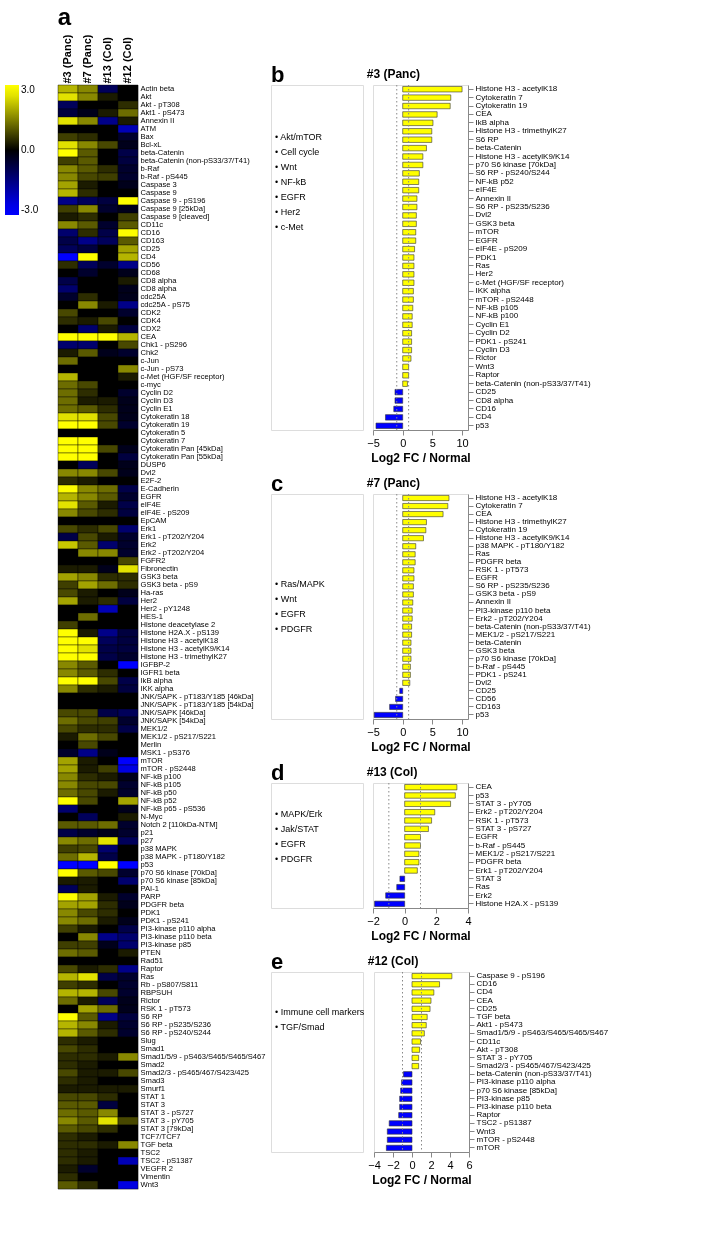  What do you see at coordinates (107, 60) in the screenshot?
I see `x-tick-label: #13 (Col)` at bounding box center [107, 60].